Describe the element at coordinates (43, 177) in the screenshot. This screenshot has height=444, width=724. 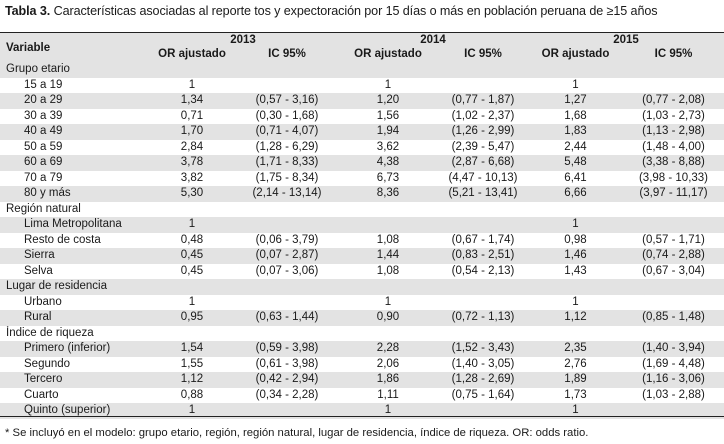
I see `row-label: 70 a 79` at that location.